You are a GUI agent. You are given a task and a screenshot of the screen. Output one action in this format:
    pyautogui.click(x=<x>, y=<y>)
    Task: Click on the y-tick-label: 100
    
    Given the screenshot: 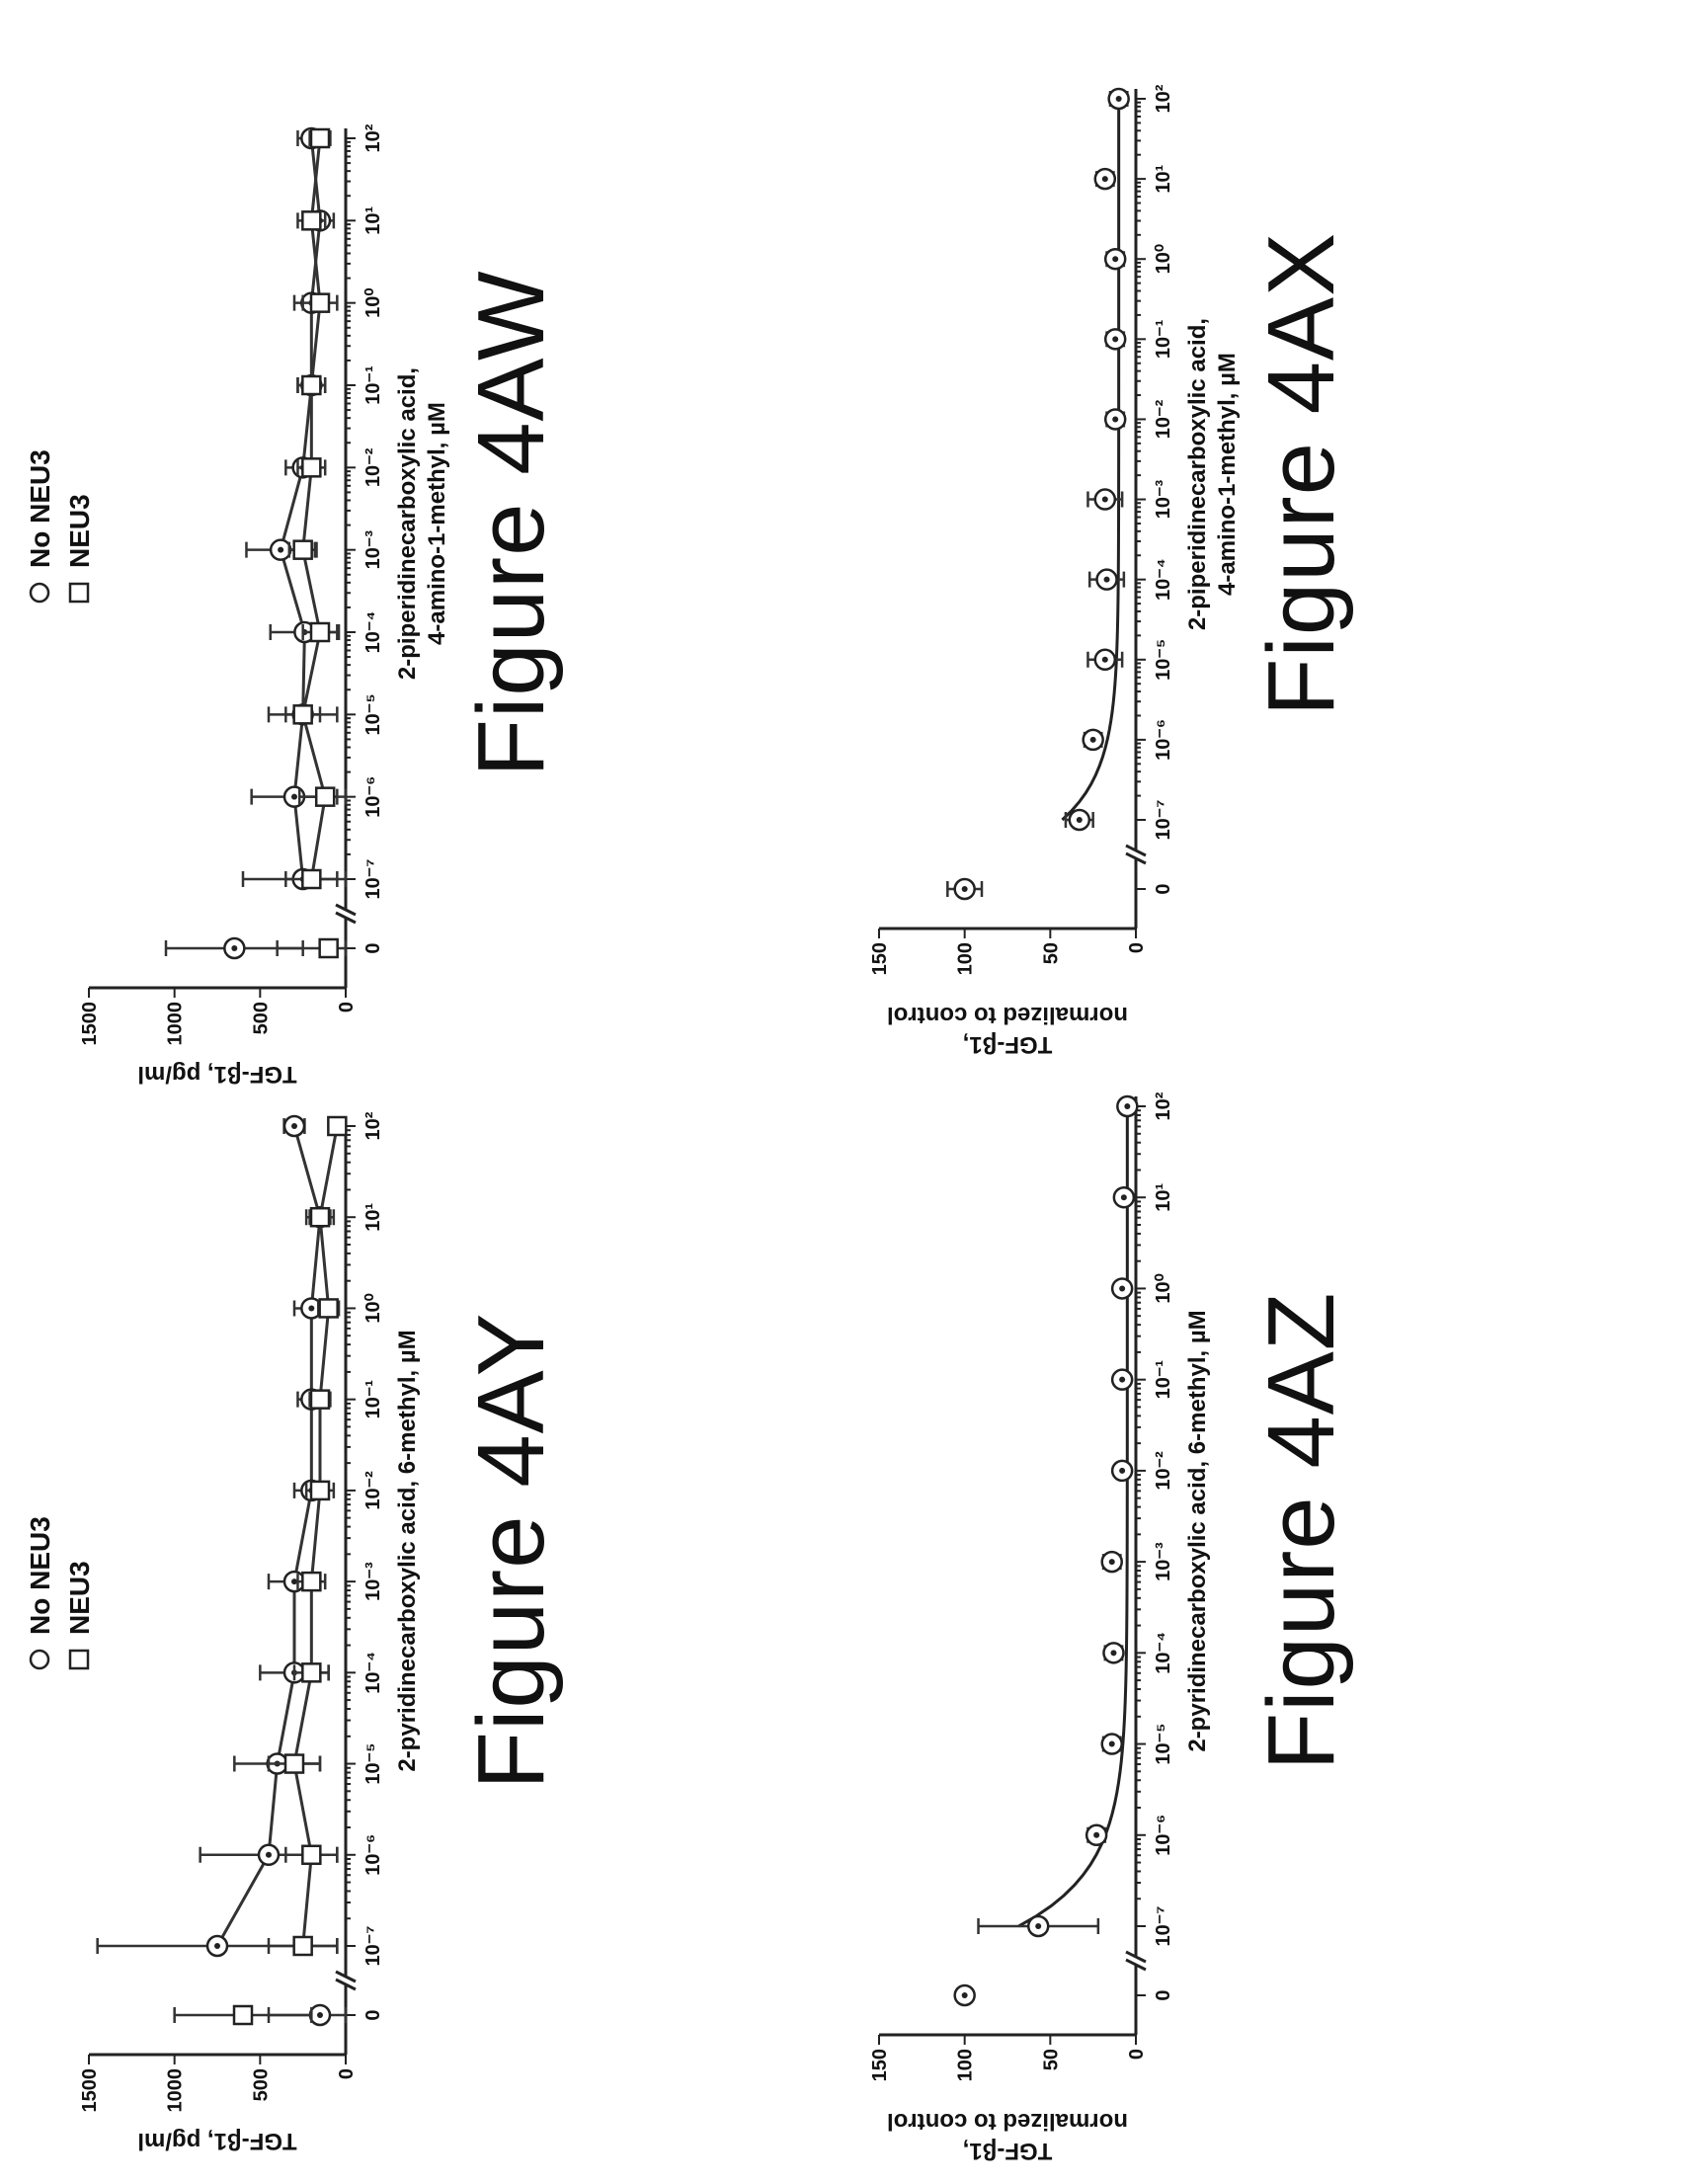 What is the action you would take?
    pyautogui.click(x=966, y=2065)
    